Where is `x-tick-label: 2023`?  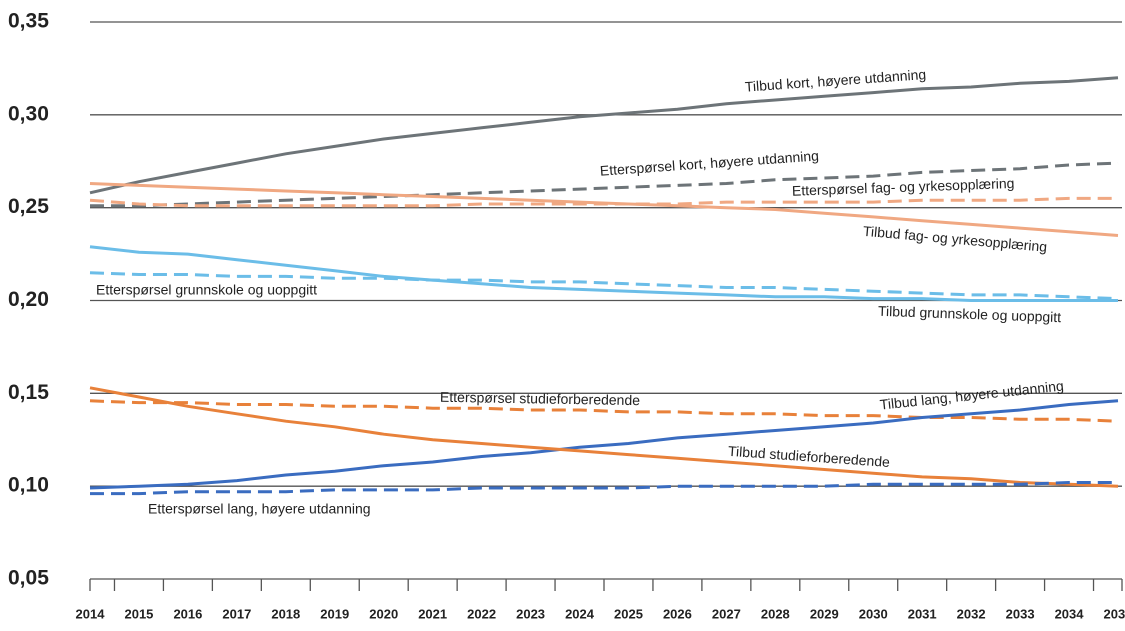
x-tick-label: 2023 is located at coordinates (530, 613).